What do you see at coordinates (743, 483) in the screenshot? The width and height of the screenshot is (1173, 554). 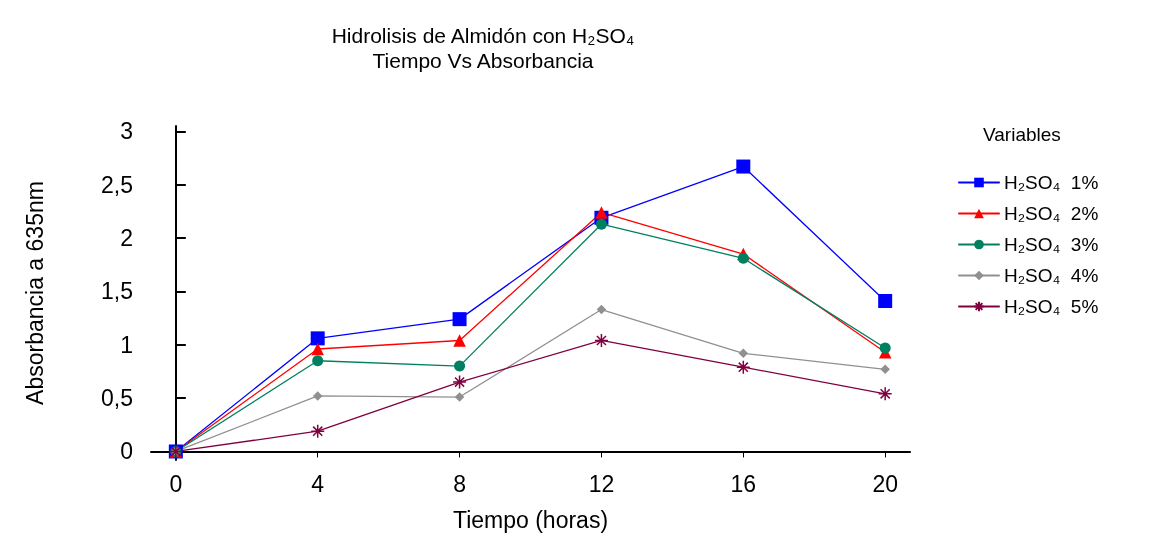 I see `x-tick-label: 16` at bounding box center [743, 483].